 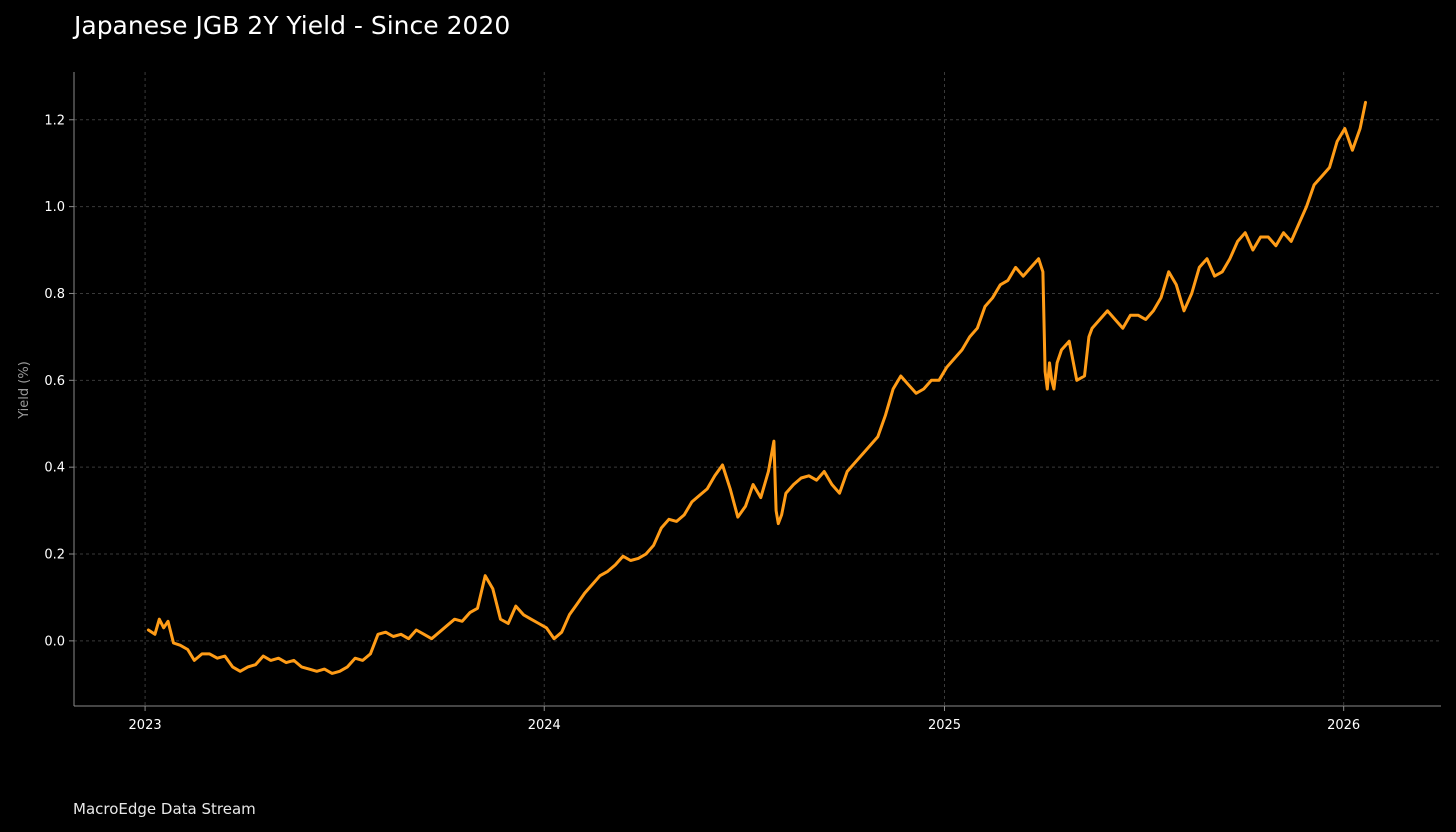 What do you see at coordinates (54, 207) in the screenshot?
I see `y-tick-label: 1.0` at bounding box center [54, 207].